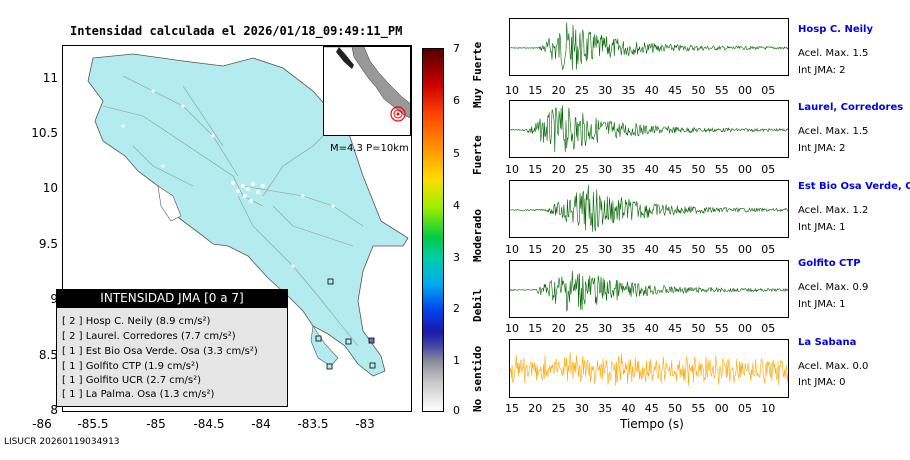  I want to click on station-name: Laurel, Corredores, so click(851, 107).